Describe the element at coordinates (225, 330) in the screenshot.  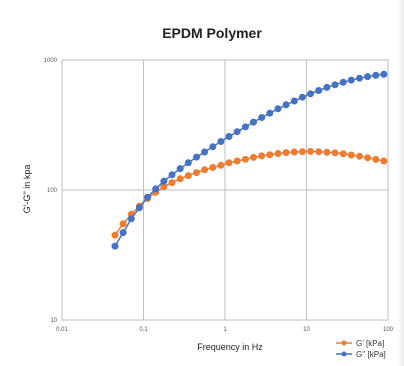
I see `x-tick-label: 1` at that location.